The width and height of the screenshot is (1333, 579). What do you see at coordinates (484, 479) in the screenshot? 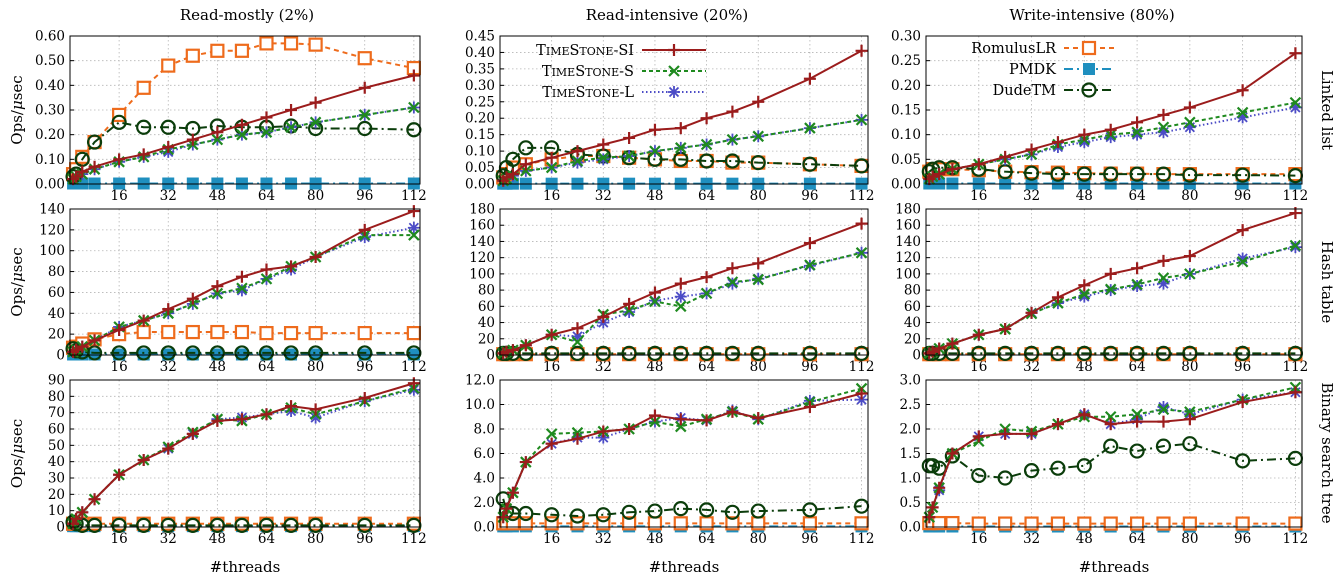
I see `y-tick-label: 4.0` at bounding box center [484, 479].